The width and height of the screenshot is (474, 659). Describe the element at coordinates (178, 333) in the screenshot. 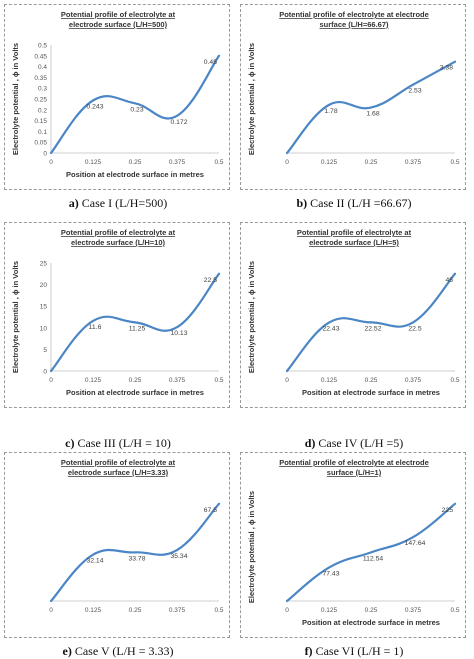

I see `data-label: 10.13` at that location.